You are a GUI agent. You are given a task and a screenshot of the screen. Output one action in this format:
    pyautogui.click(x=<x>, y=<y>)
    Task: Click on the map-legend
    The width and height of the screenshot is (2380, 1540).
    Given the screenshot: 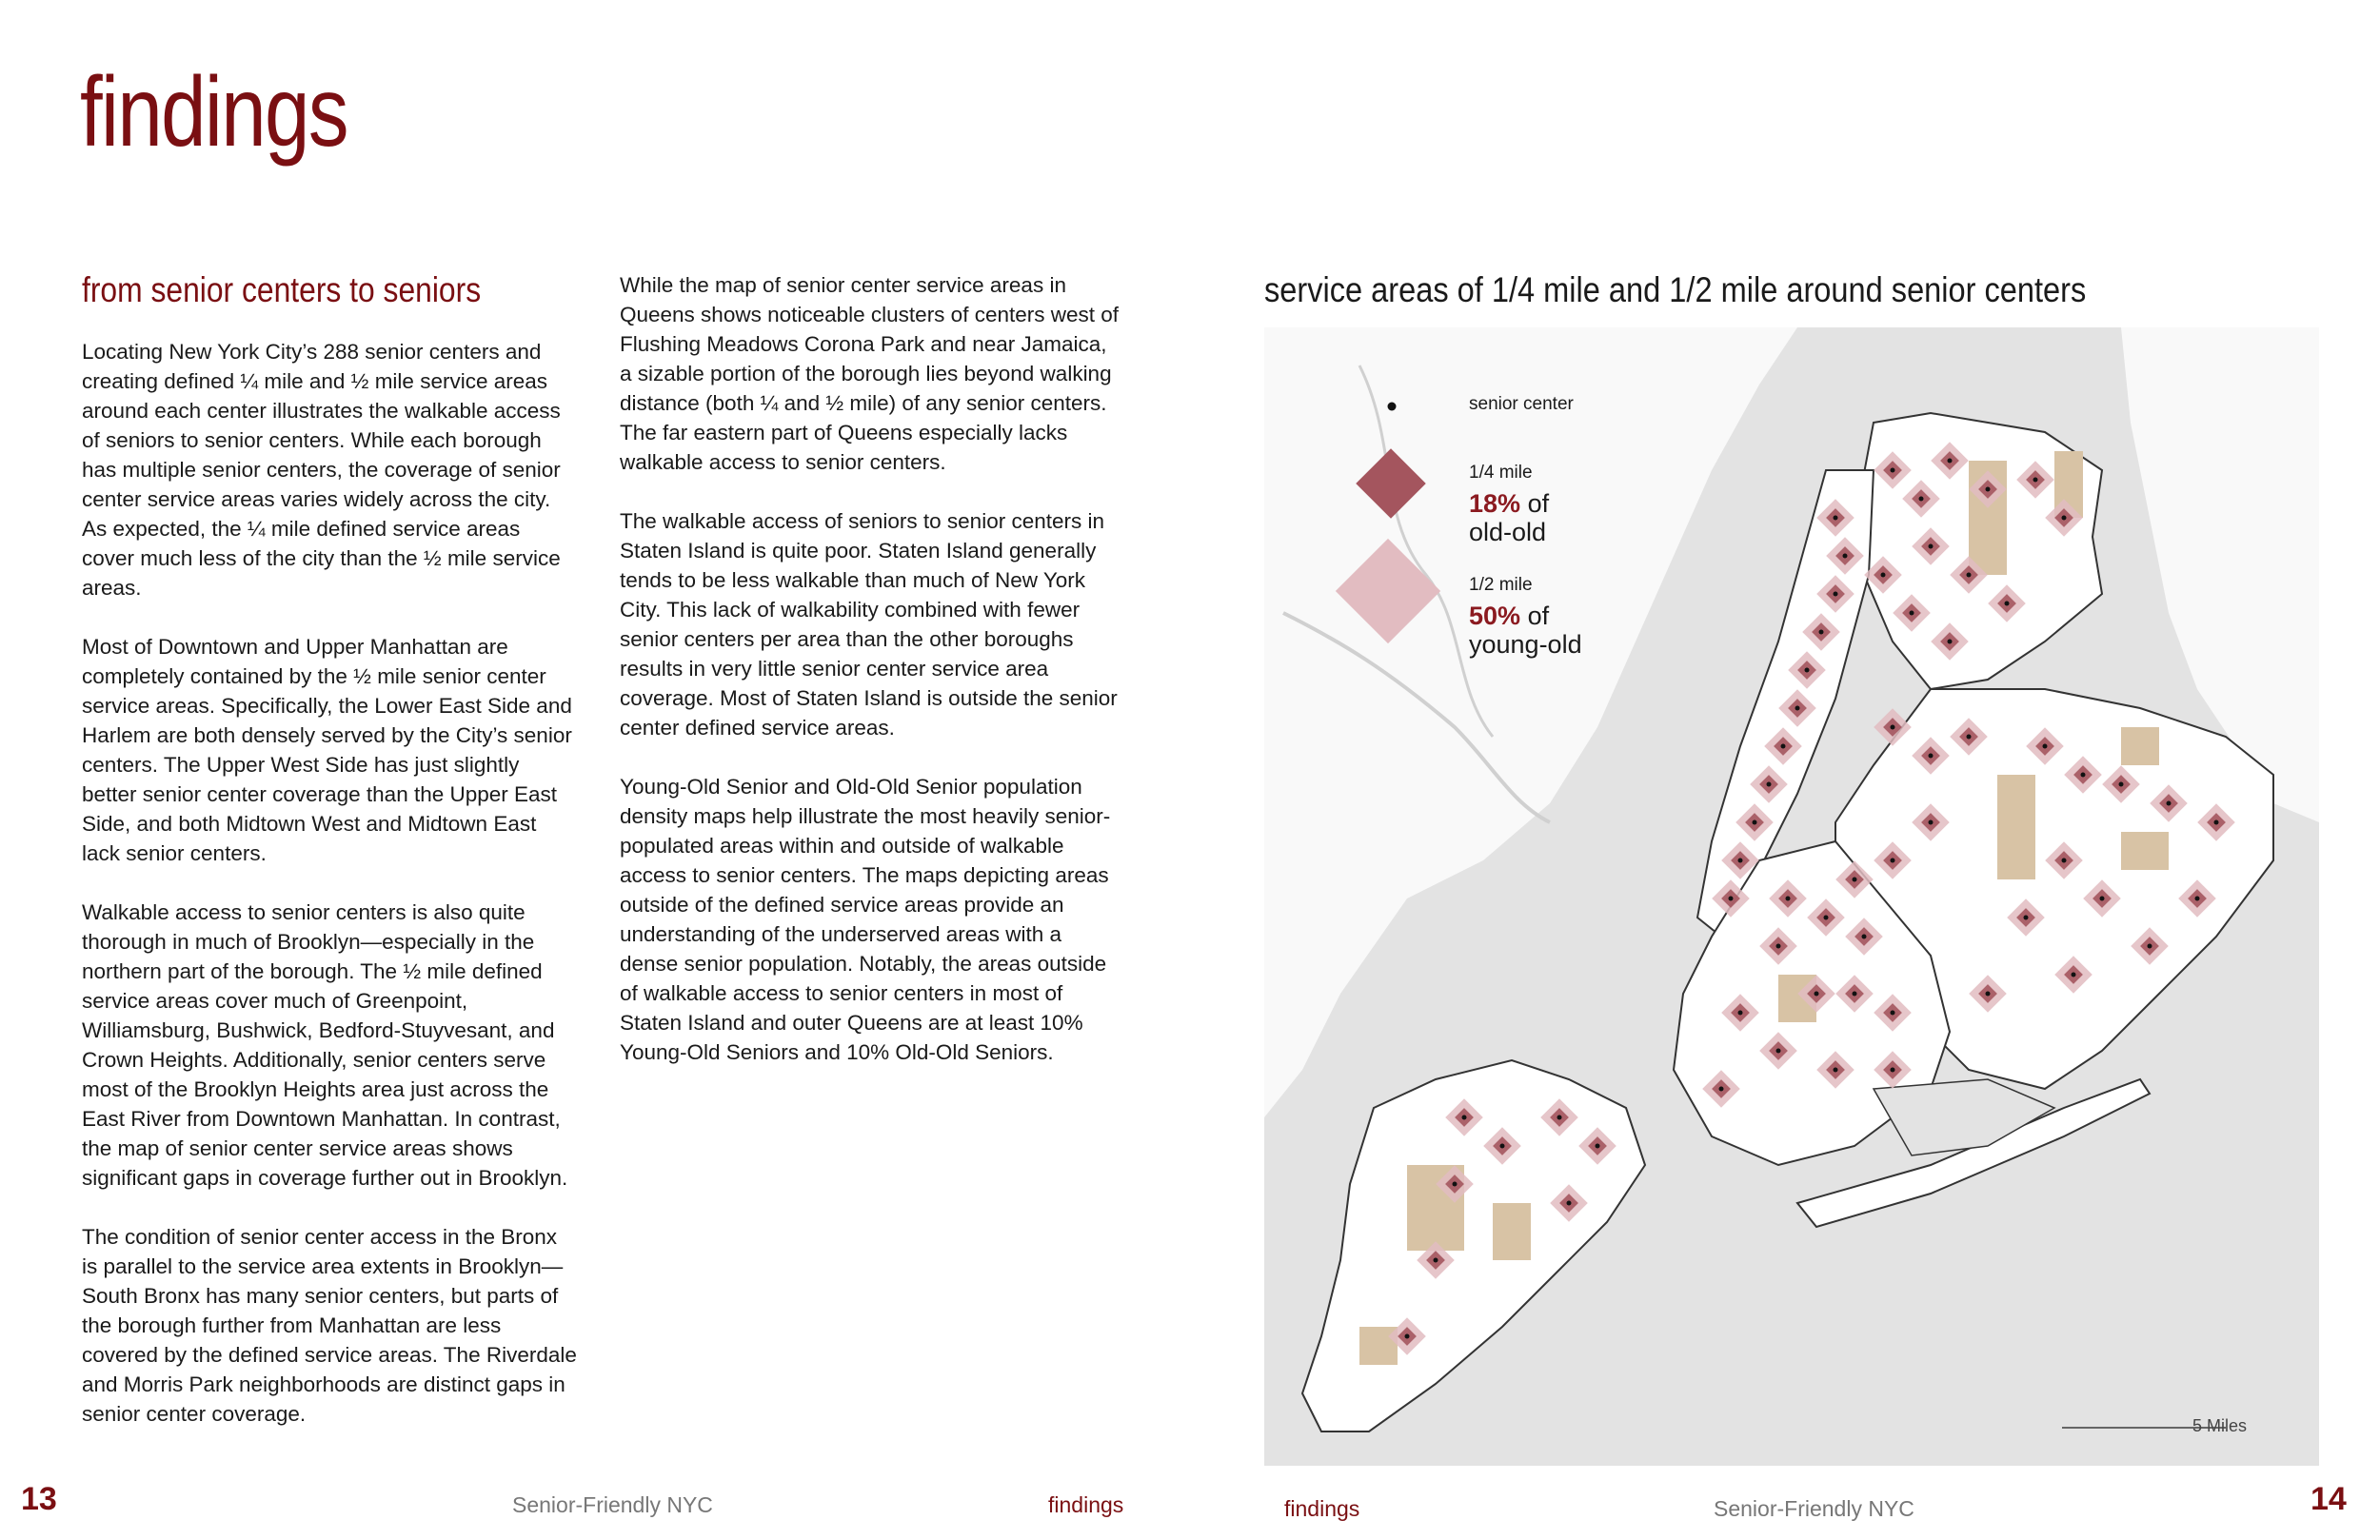 What is the action you would take?
    pyautogui.click(x=1388, y=523)
    